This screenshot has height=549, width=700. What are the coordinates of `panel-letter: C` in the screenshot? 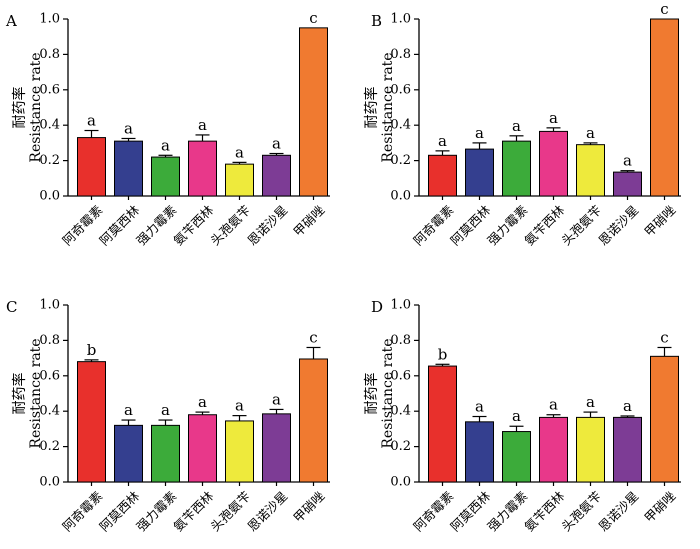 It's located at (11, 307).